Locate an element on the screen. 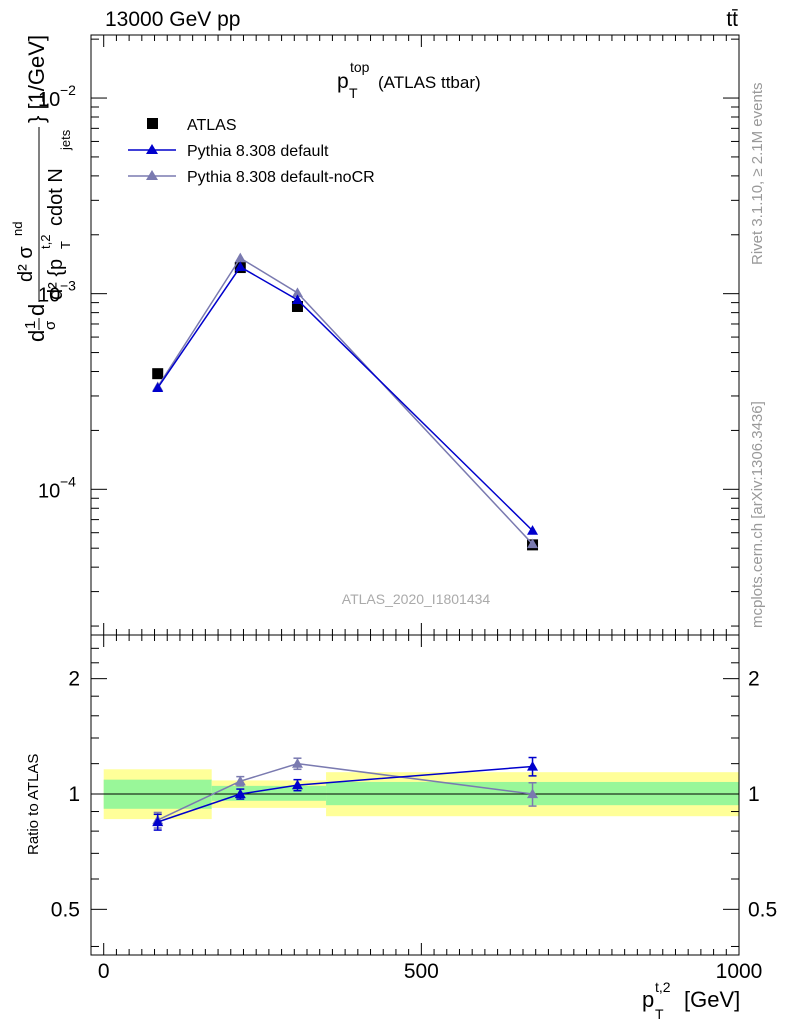 The image size is (786, 1024). ylabel-frac1-num: 1 is located at coordinates (30, 325).